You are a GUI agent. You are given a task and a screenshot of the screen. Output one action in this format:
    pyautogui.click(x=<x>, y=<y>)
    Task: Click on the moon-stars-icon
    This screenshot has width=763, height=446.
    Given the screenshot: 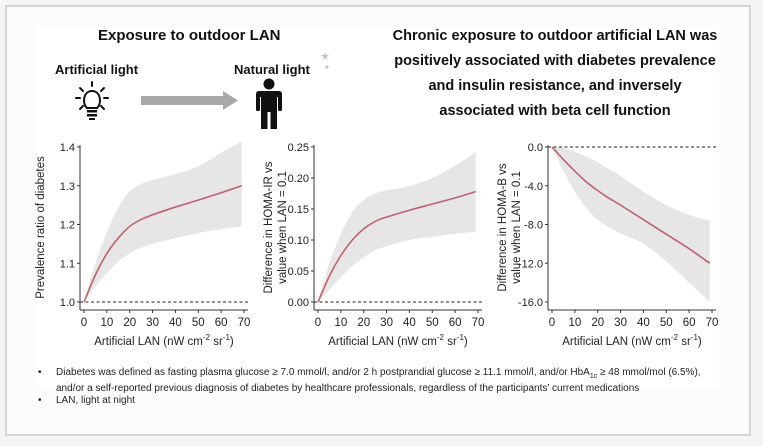 What is the action you would take?
    pyautogui.click(x=315, y=65)
    